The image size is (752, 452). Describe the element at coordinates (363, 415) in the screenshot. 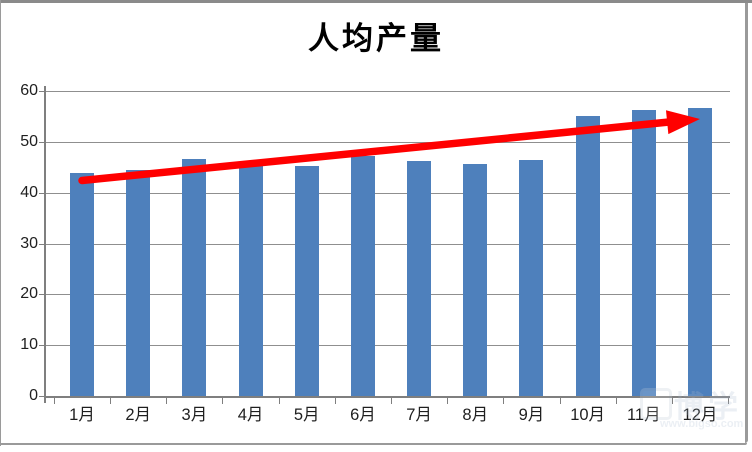

I see `x-axis-label: 6月` at that location.